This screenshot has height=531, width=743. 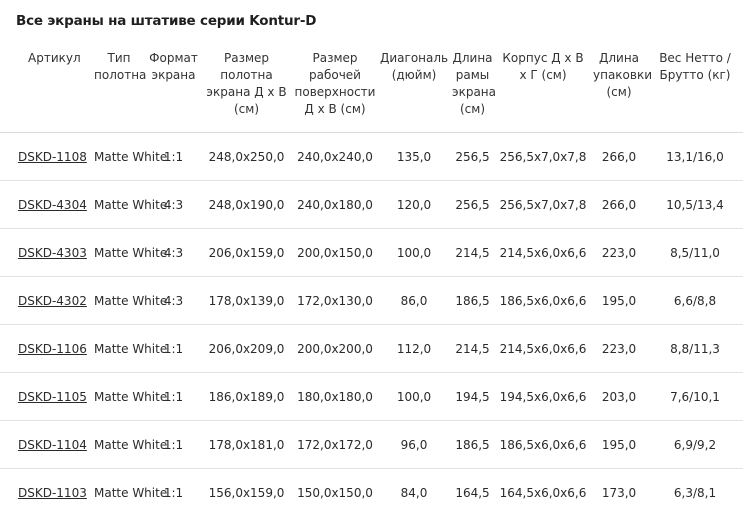 What do you see at coordinates (46, 89) in the screenshot?
I see `column-header-article: Артикул` at bounding box center [46, 89].